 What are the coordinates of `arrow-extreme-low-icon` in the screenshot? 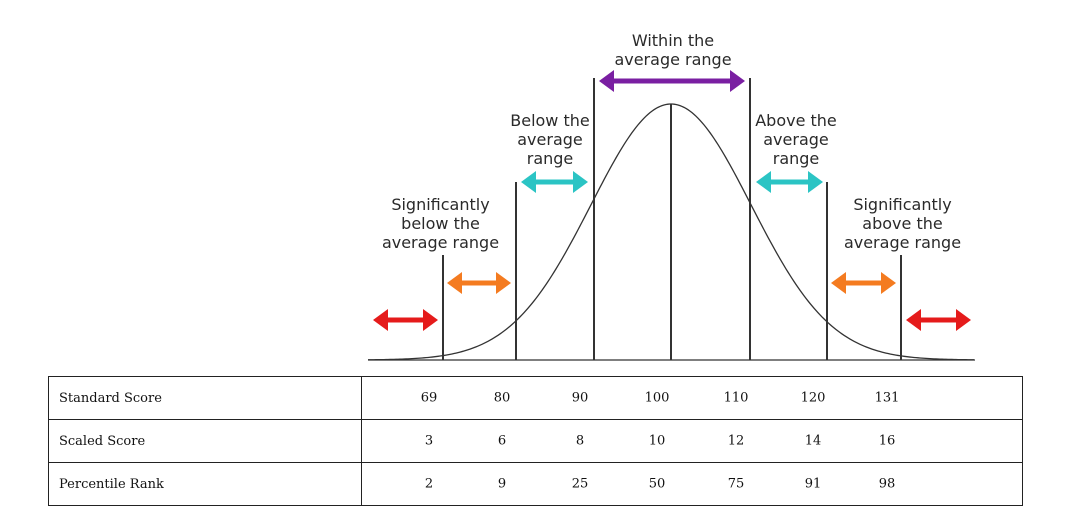 It's located at (405, 320).